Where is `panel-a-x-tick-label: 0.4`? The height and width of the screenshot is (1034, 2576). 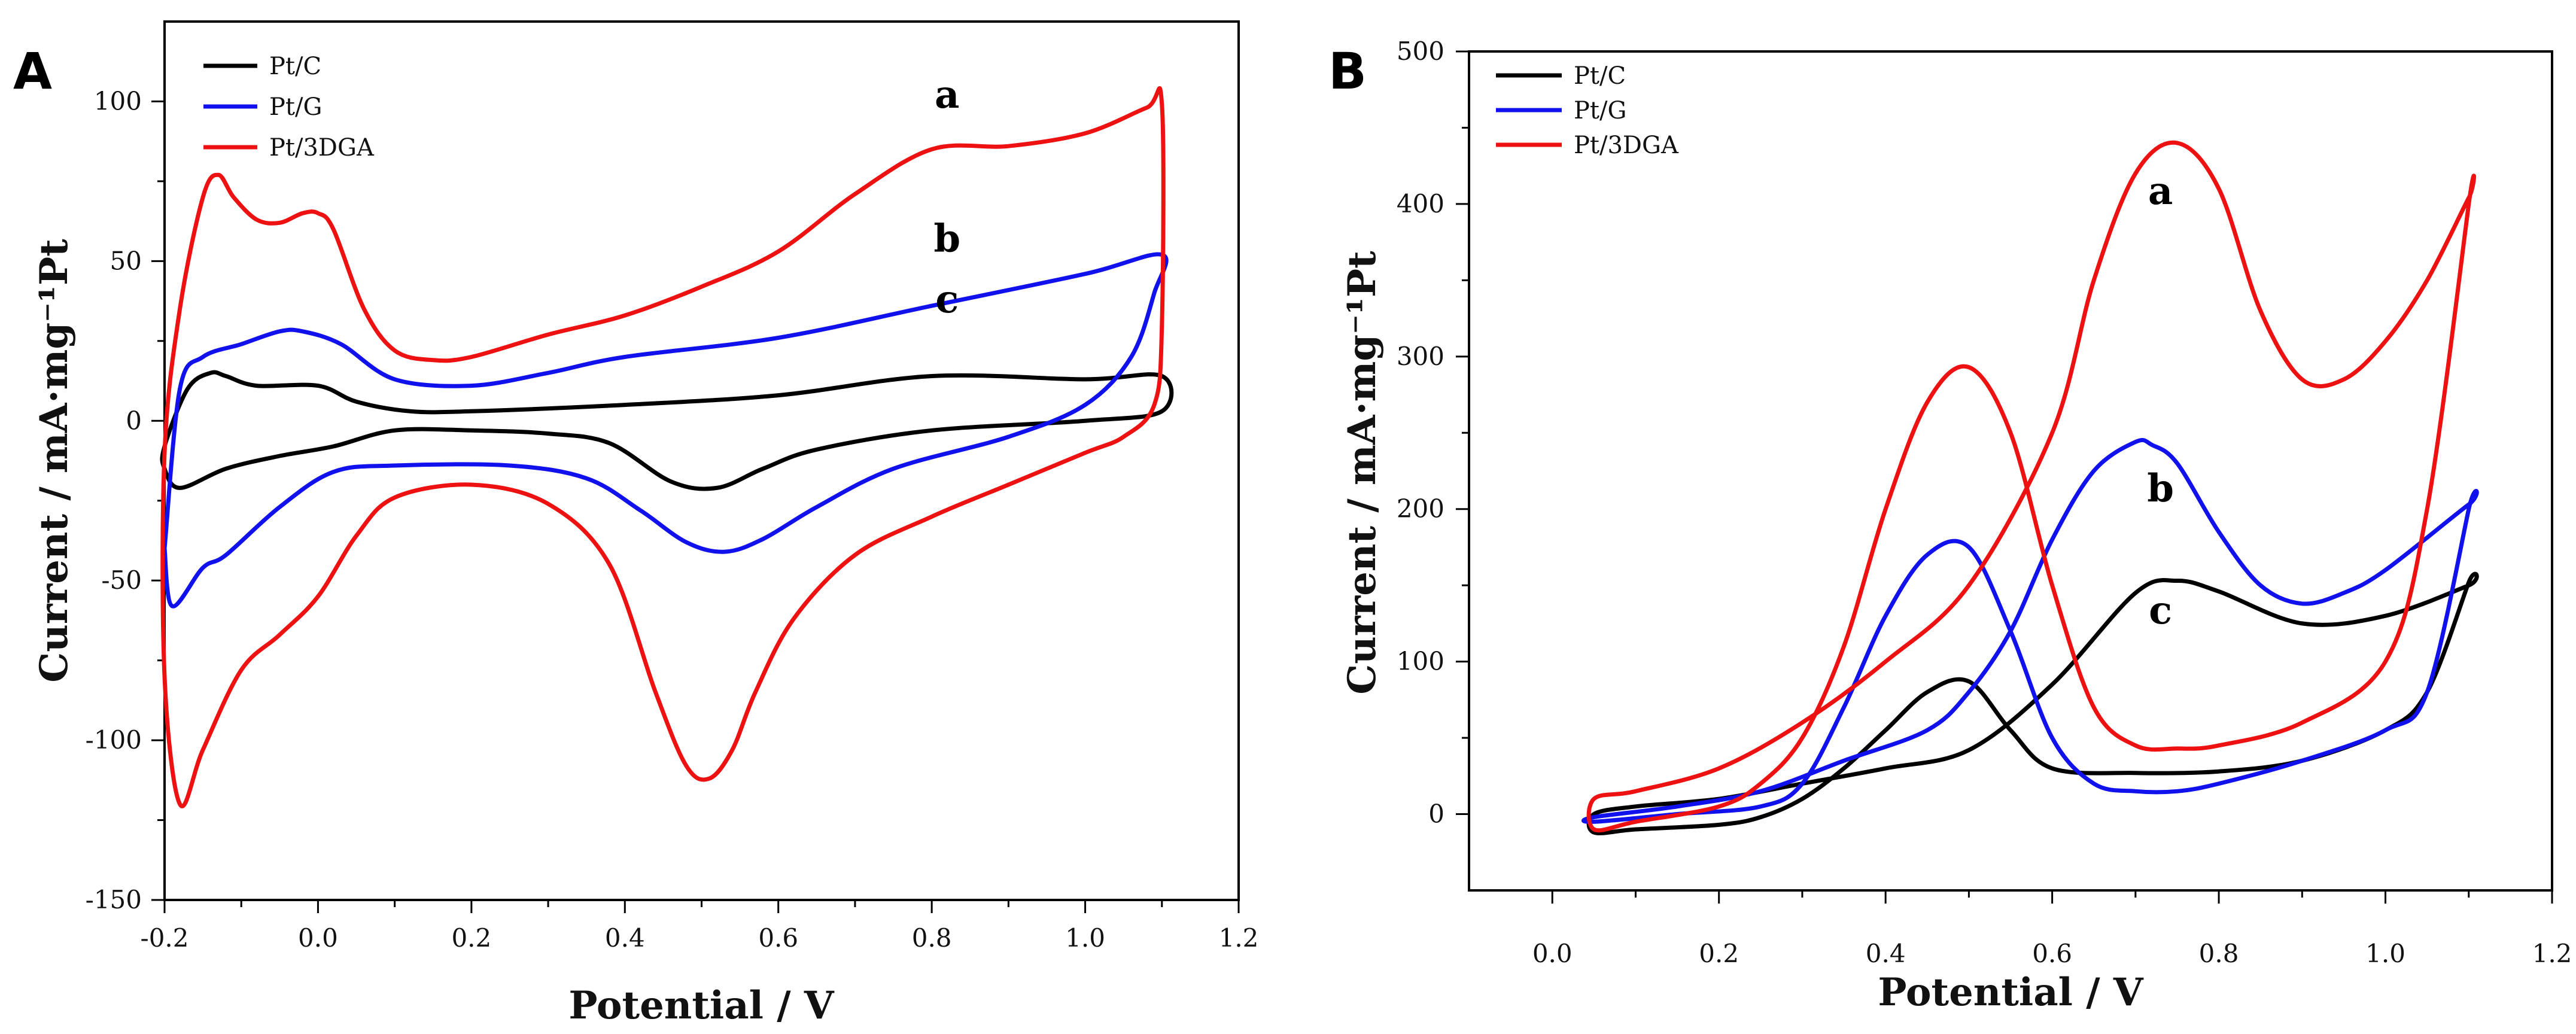 panel-a-x-tick-label: 0.4 is located at coordinates (625, 938).